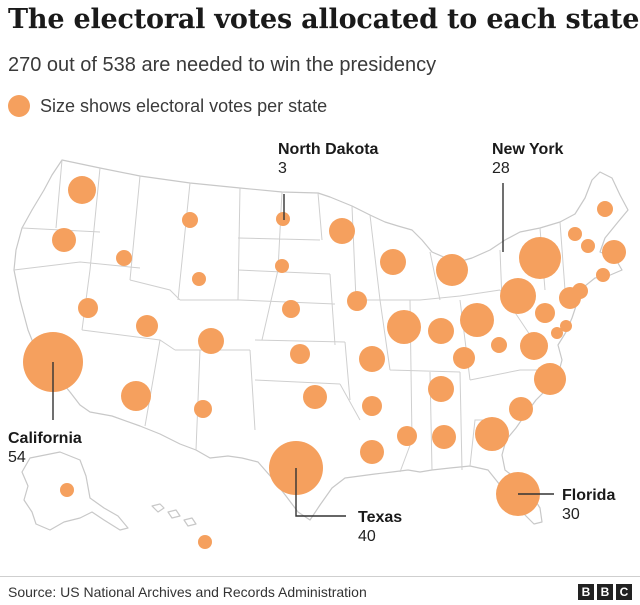 The width and height of the screenshot is (640, 605). I want to click on bubble-utah, so click(147, 326).